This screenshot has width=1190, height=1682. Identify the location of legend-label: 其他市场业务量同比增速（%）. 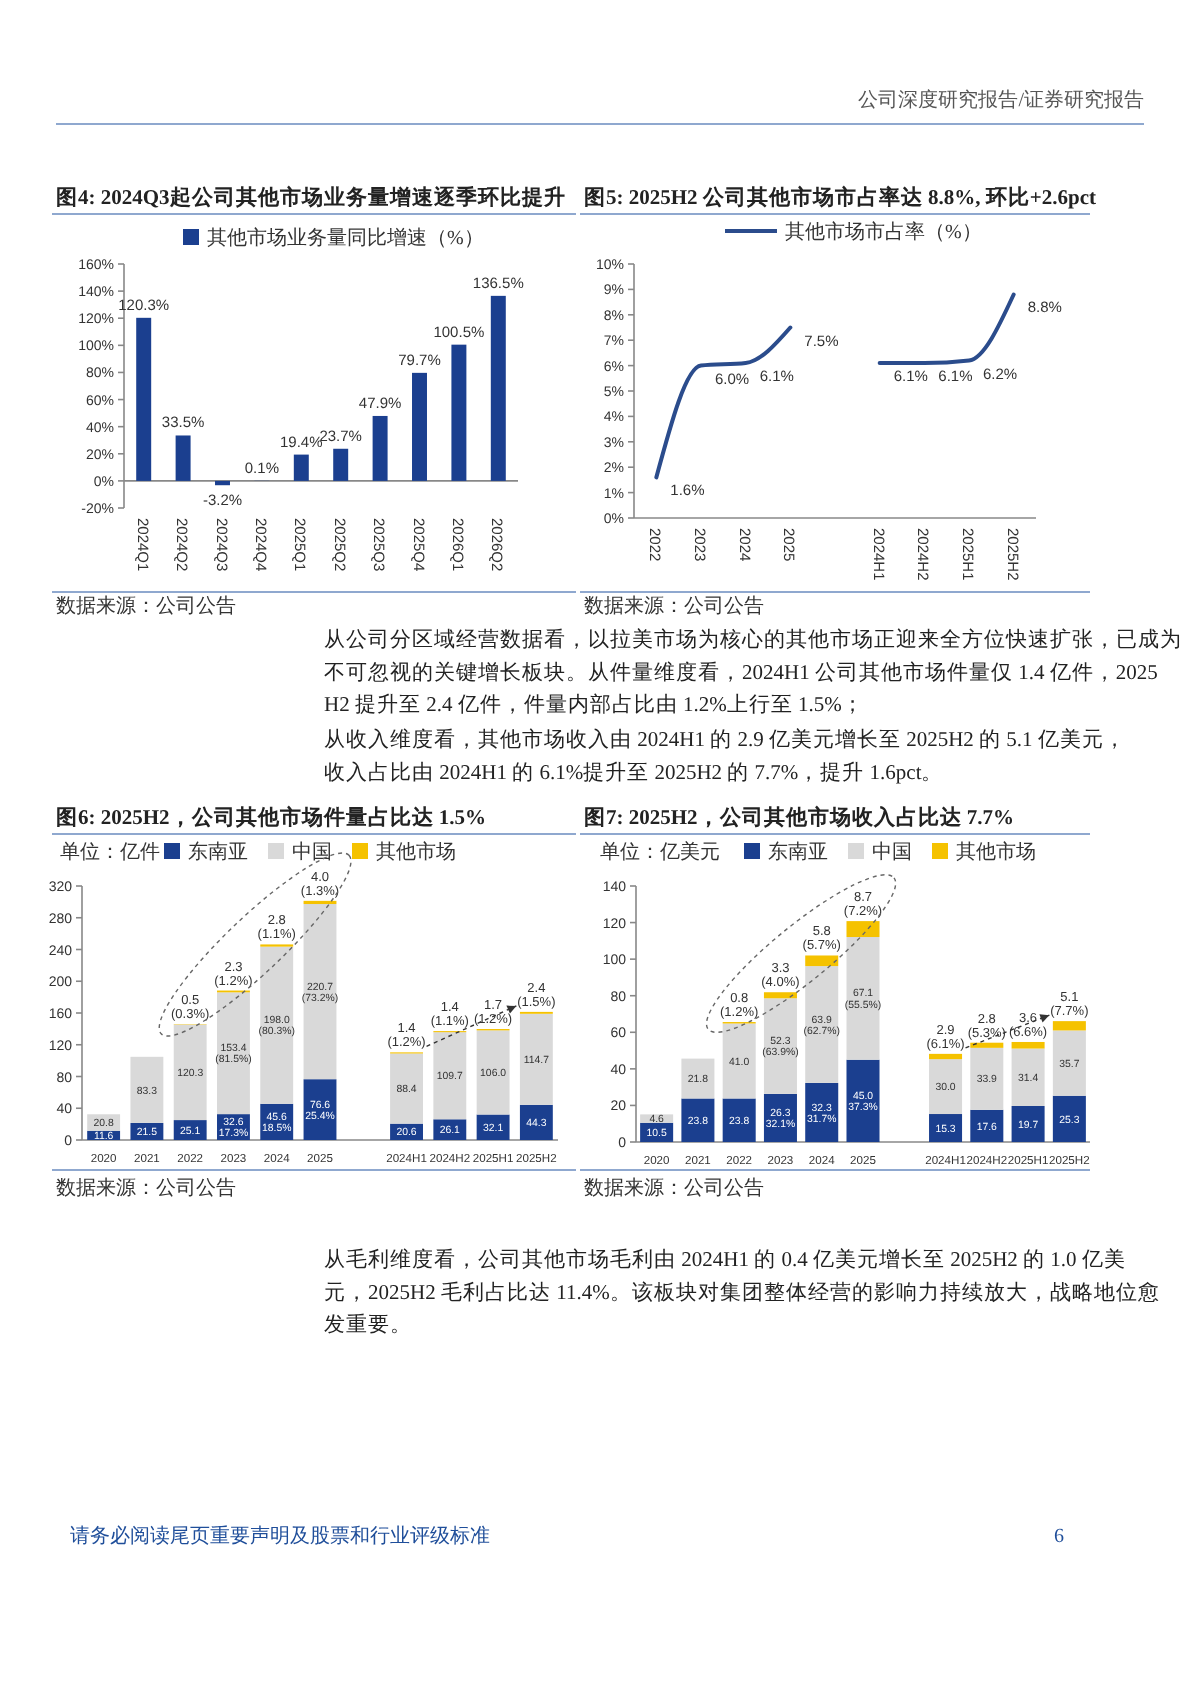
(345, 238).